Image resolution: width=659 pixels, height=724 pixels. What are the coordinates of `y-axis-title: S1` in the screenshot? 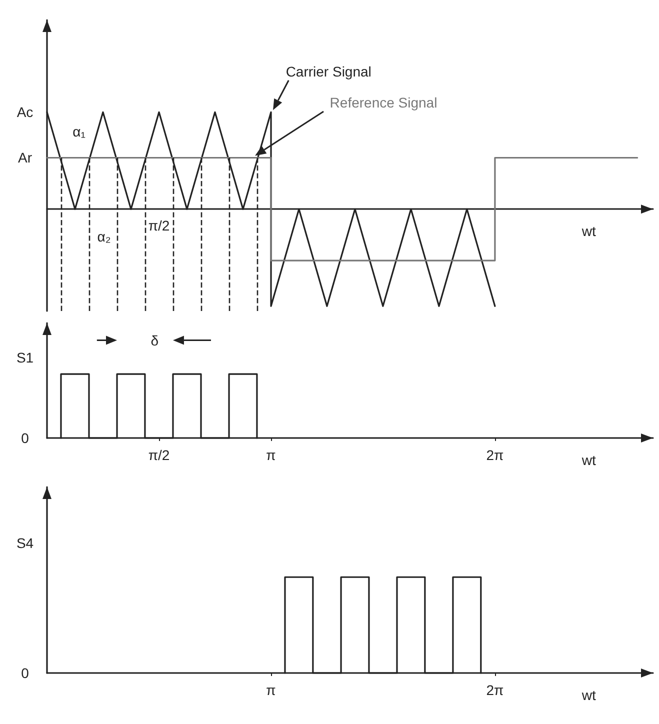 It's located at (25, 358).